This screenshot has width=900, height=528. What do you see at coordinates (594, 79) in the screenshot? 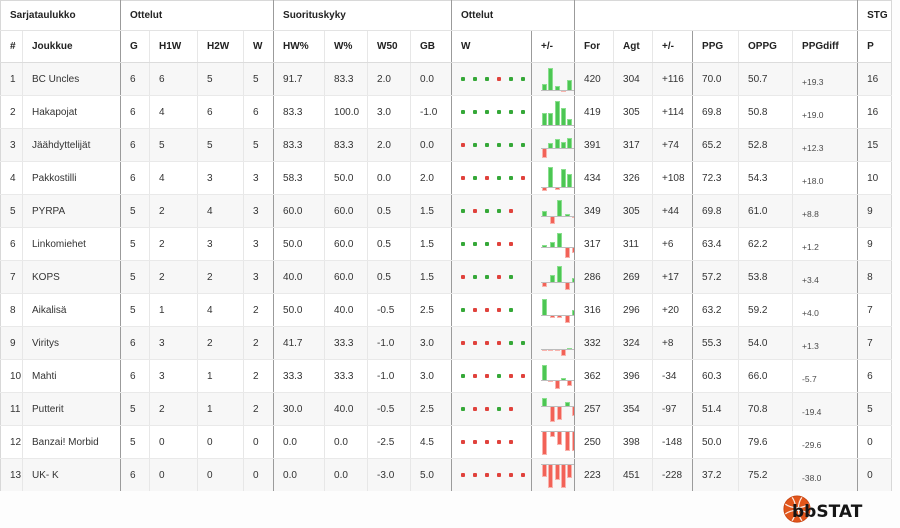
I see `for-cell: 420` at bounding box center [594, 79].